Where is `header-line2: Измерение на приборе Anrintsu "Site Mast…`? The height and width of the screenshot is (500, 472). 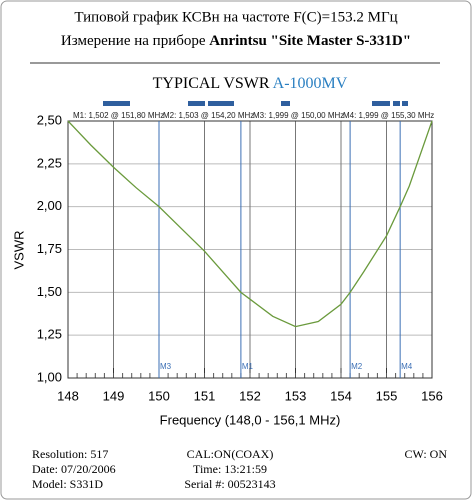 header-line2: Измерение на приборе Anrintsu "Site Mast… is located at coordinates (236, 41).